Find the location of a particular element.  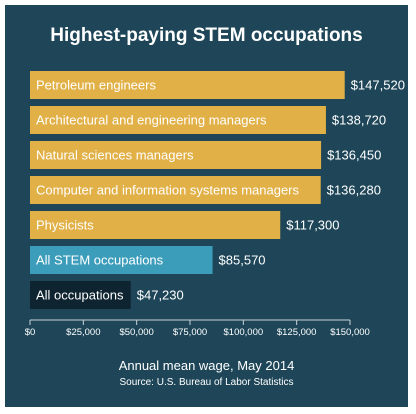

value-label-6: $85,570 is located at coordinates (242, 260).